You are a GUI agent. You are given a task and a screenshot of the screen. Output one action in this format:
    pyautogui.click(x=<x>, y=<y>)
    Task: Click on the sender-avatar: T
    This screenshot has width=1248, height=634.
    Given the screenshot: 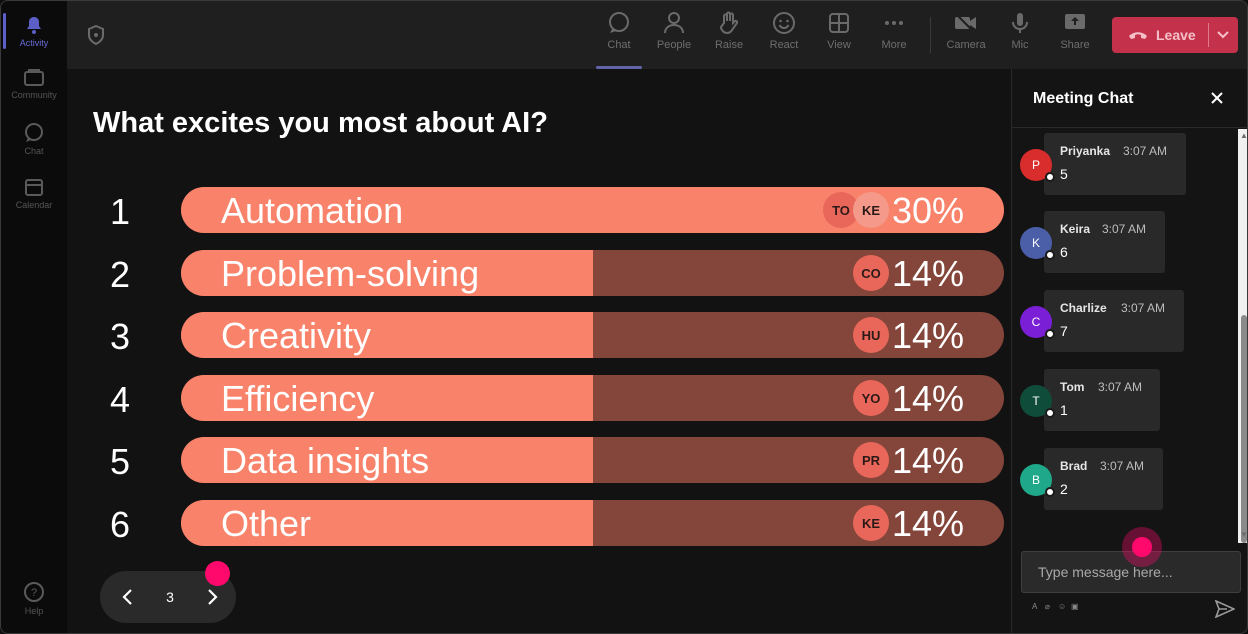 What is the action you would take?
    pyautogui.click(x=1037, y=401)
    